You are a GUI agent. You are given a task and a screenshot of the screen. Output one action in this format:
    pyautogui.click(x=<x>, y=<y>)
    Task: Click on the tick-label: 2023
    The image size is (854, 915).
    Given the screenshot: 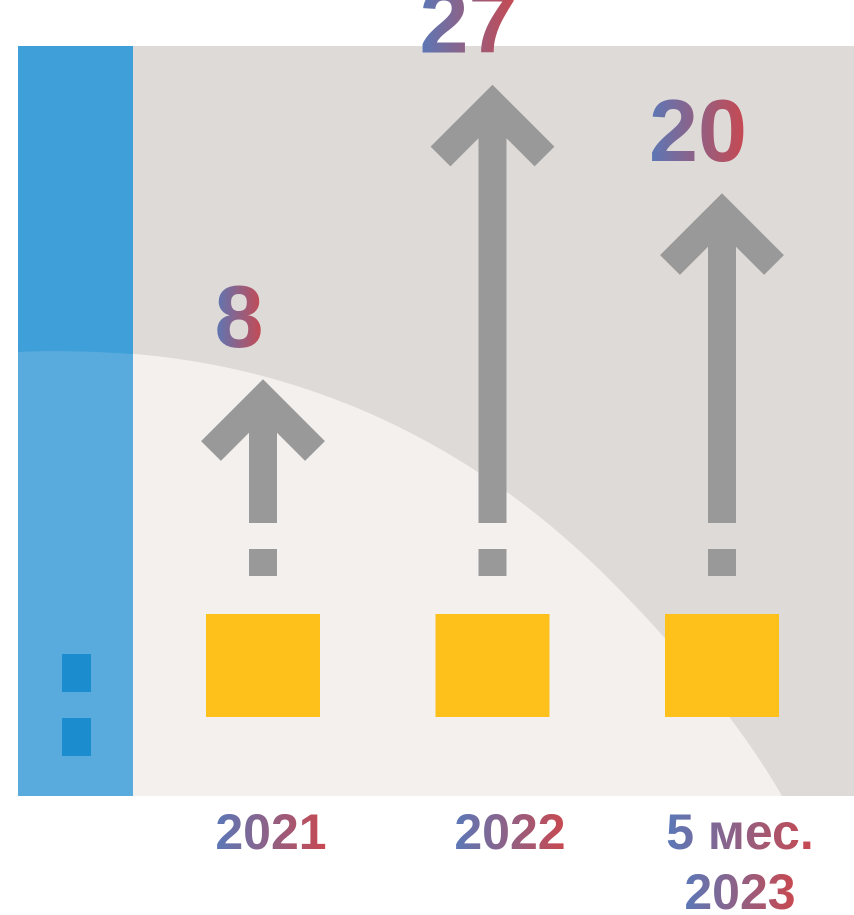 What is the action you would take?
    pyautogui.click(x=739, y=889)
    